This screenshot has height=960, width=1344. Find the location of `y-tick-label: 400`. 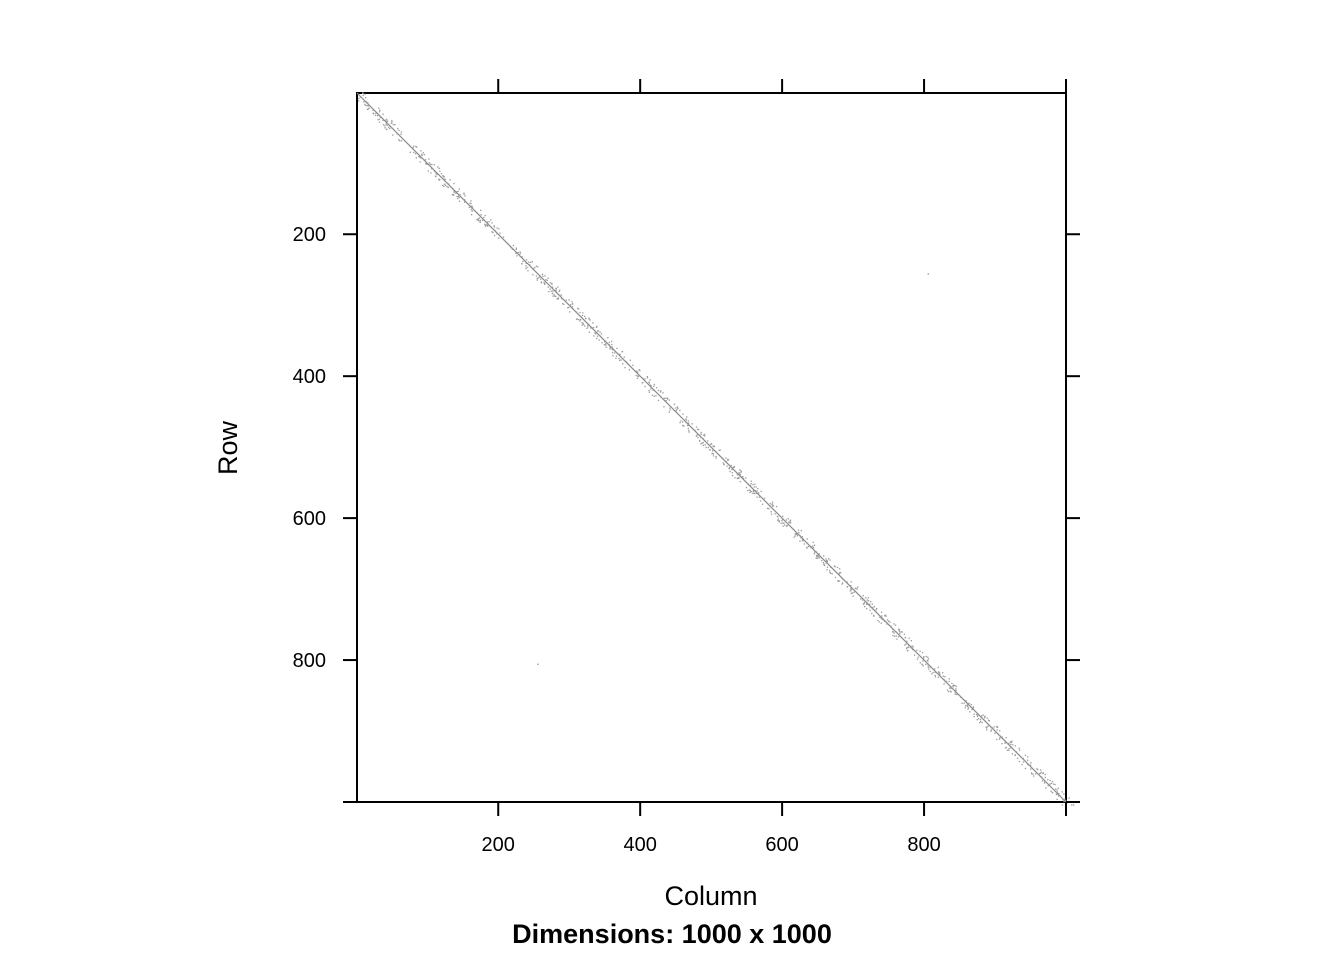

y-tick-label: 400 is located at coordinates (309, 377).